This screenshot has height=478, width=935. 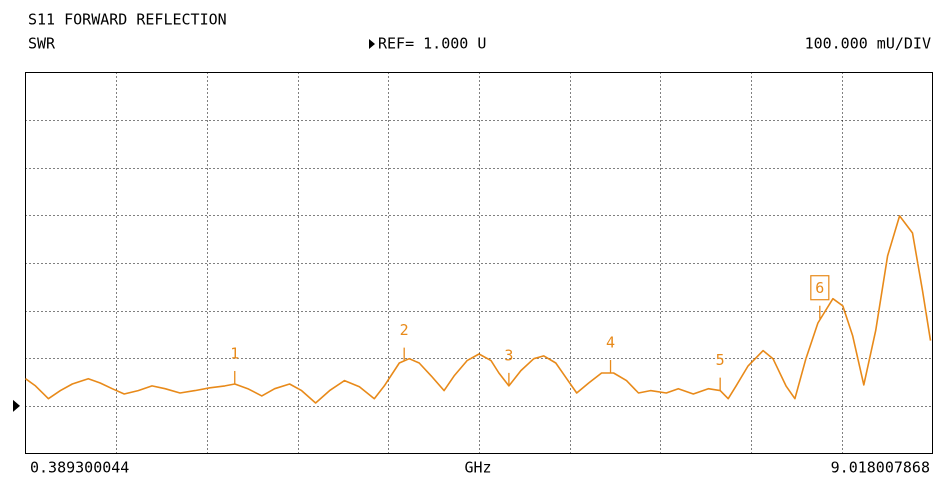 I want to click on x-unit: GHz, so click(x=477, y=468).